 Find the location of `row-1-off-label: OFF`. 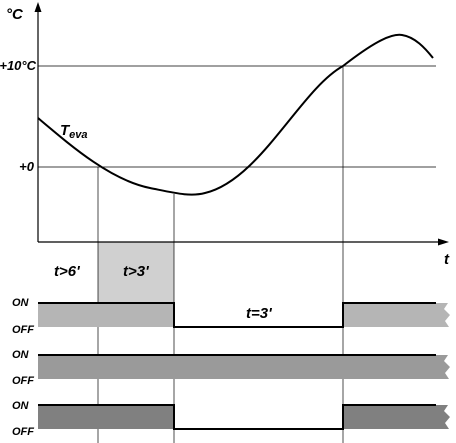

row-1-off-label: OFF is located at coordinates (23, 330).